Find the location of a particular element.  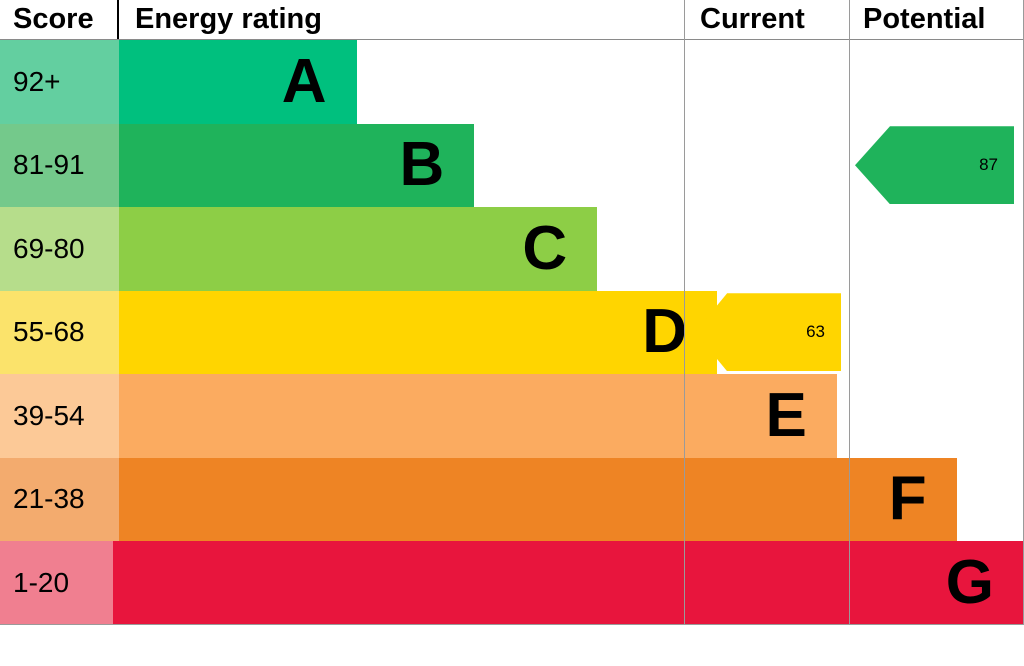

score-range-c: 69-80 is located at coordinates (59, 249).